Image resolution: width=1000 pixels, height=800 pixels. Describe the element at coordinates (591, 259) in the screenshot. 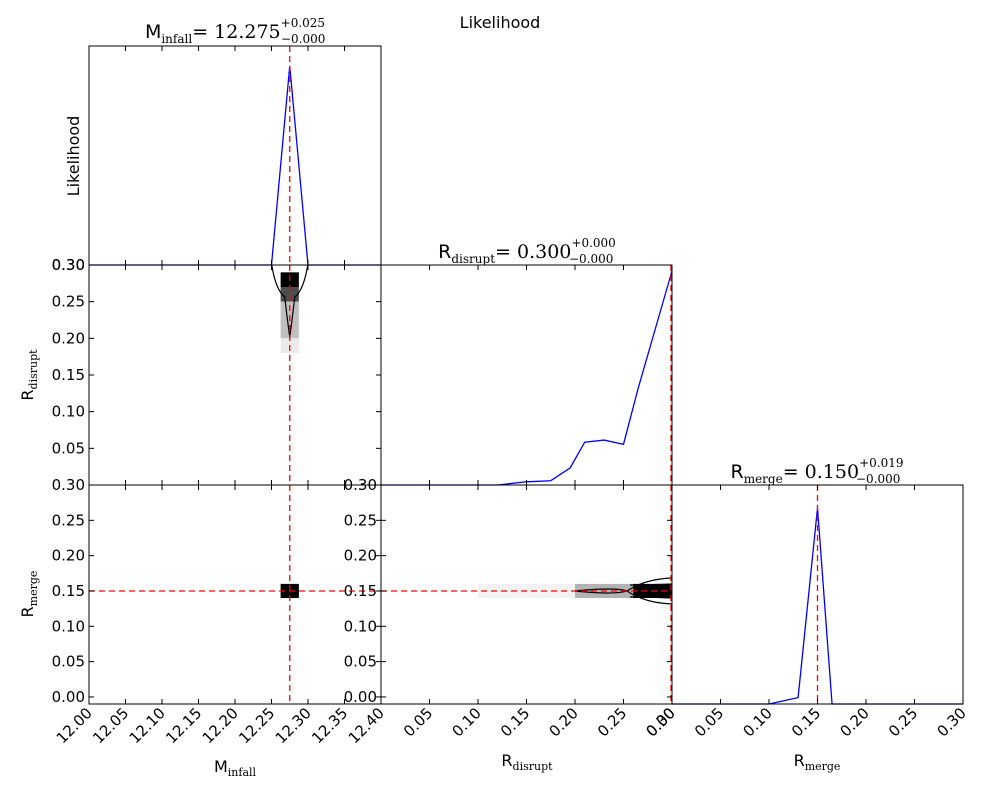

I see `title-r-disrupt-minus: −0.000` at that location.